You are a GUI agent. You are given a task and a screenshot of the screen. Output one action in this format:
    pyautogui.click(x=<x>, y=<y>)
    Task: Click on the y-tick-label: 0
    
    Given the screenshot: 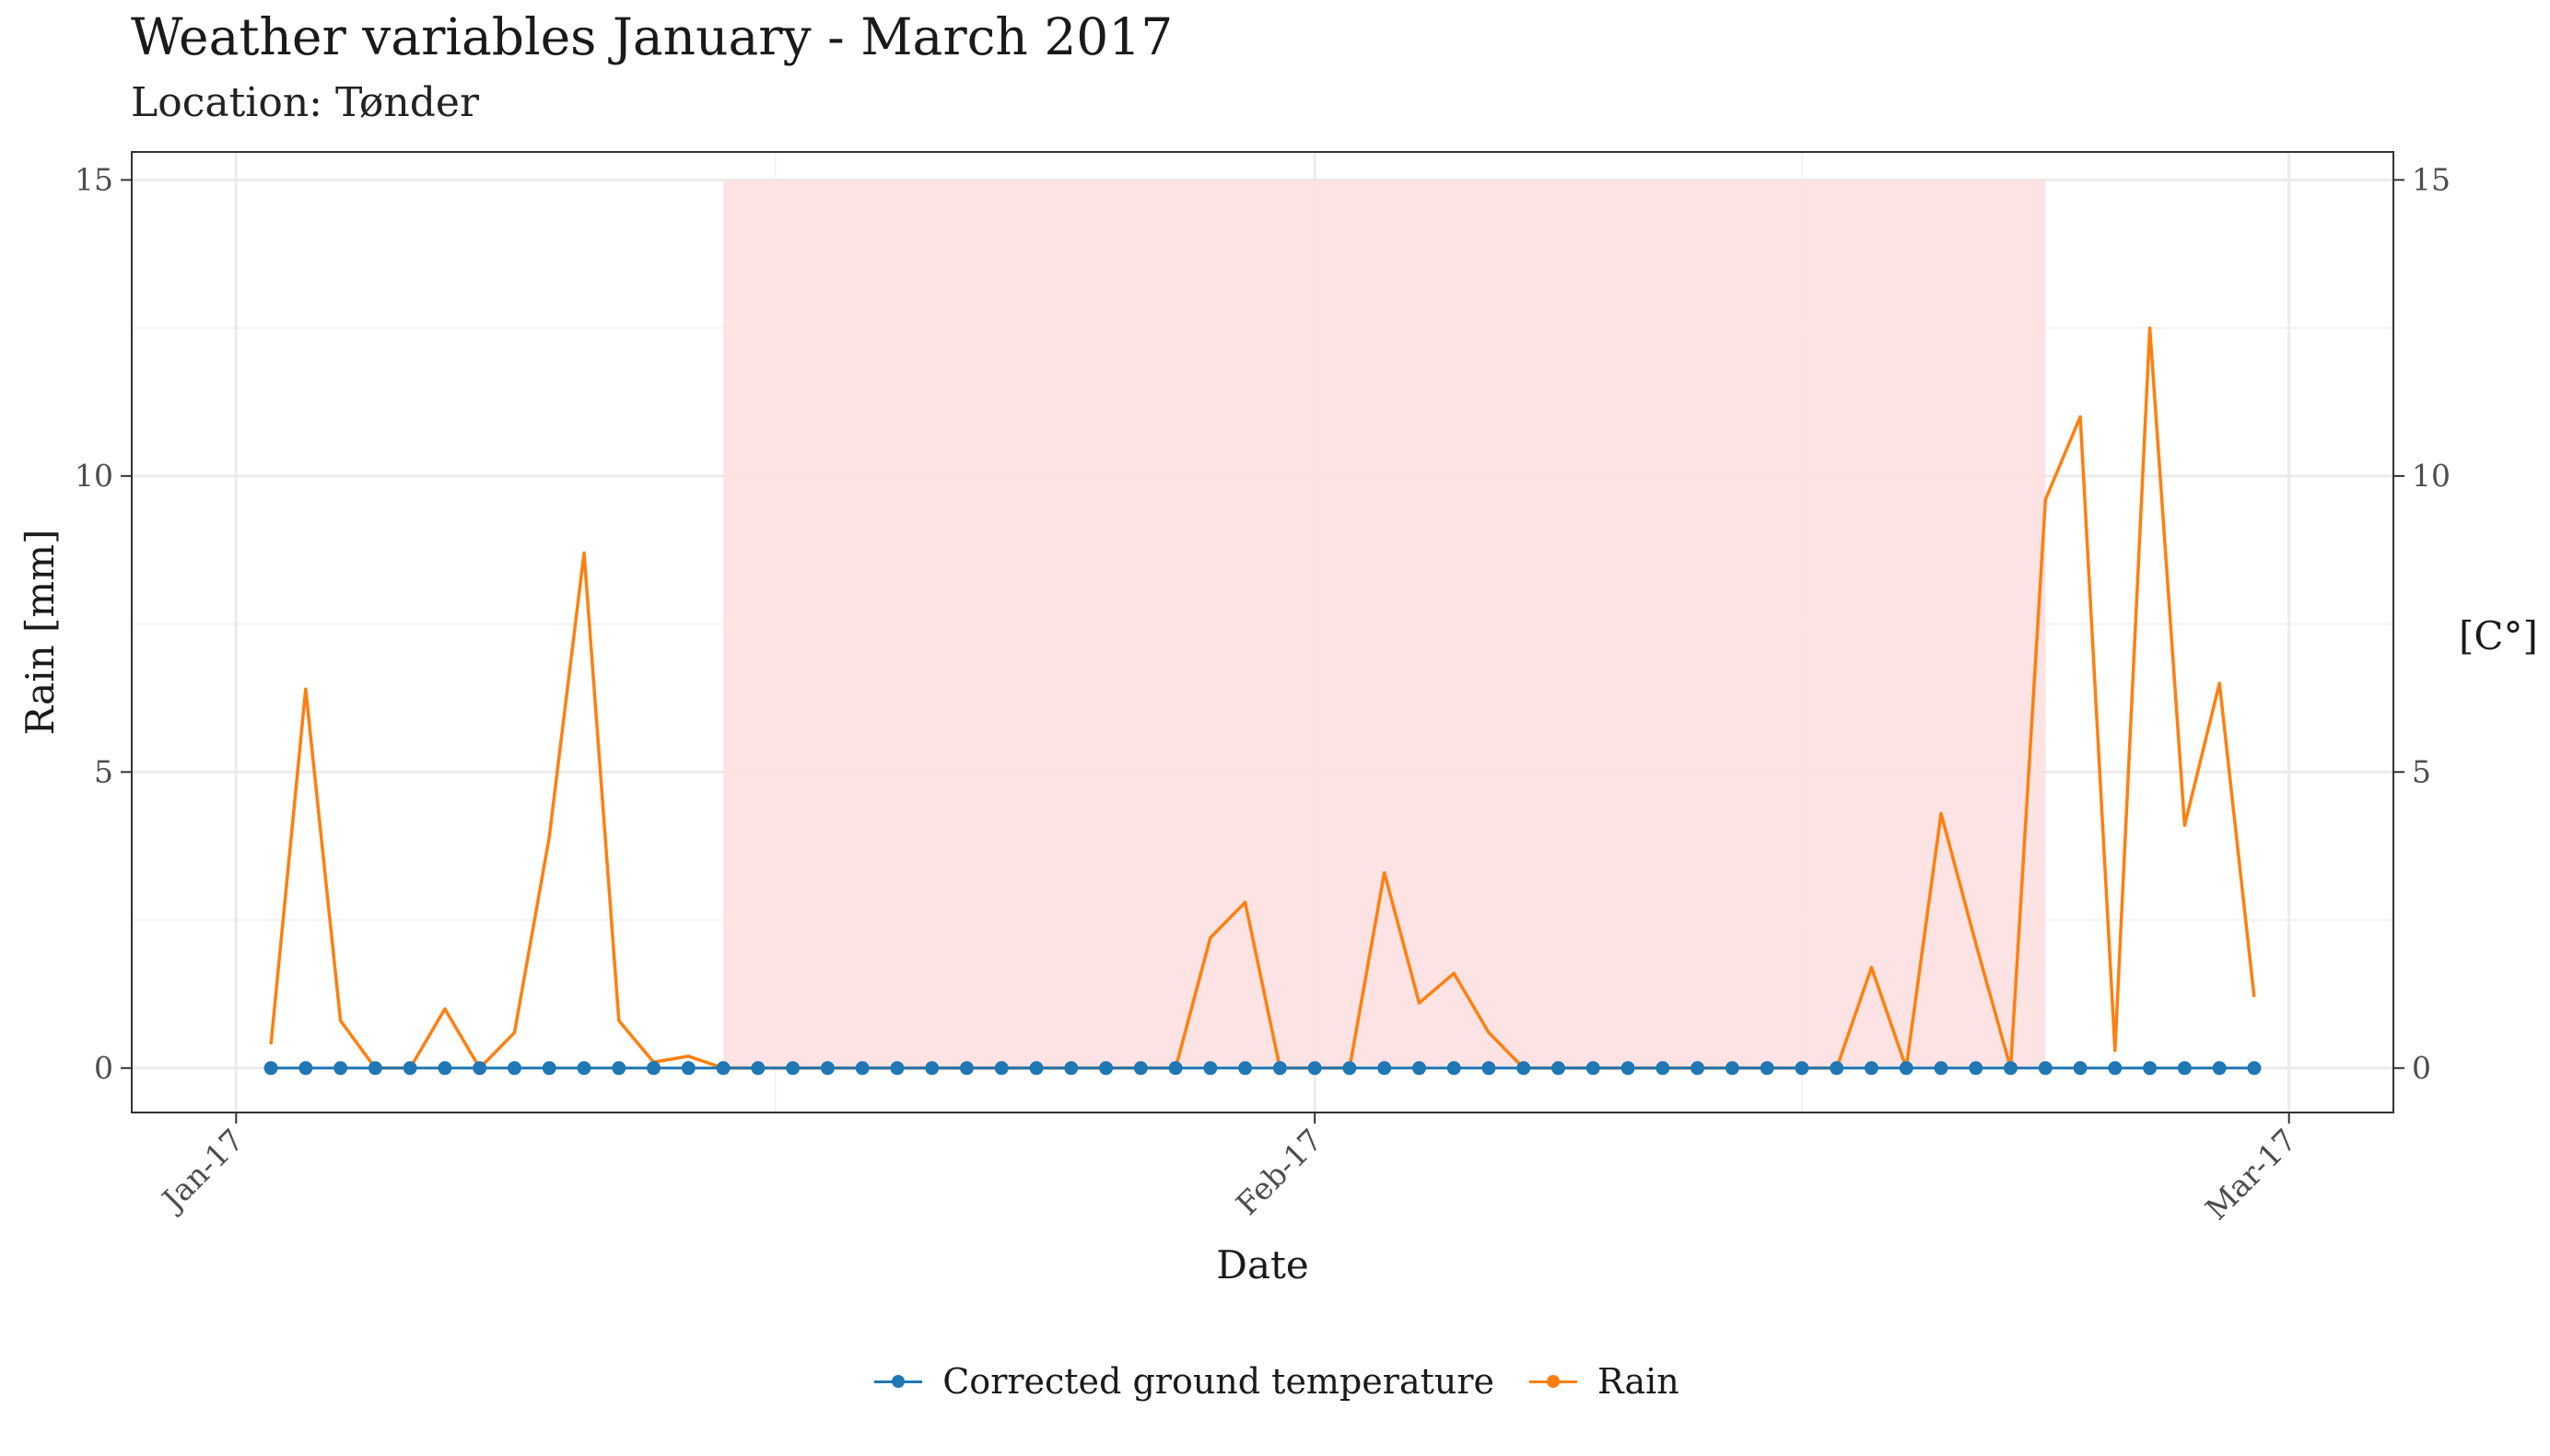 What is the action you would take?
    pyautogui.click(x=103, y=1068)
    